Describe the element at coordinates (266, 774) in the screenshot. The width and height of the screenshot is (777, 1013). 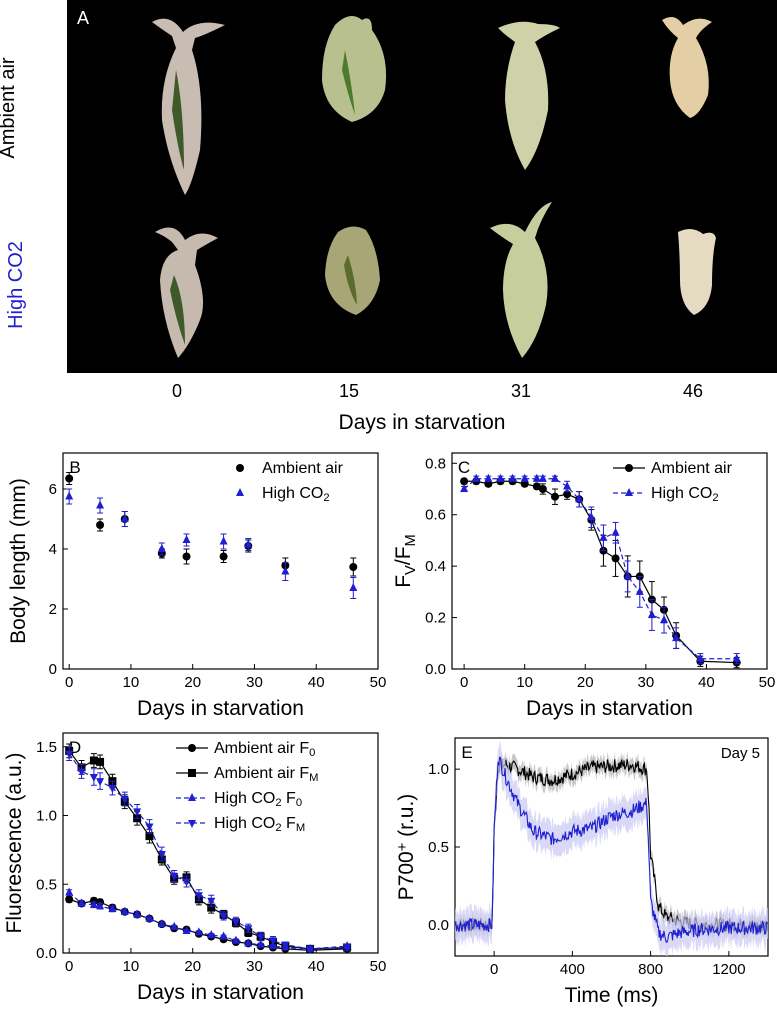
I see `legend-label: Ambient air FM` at that location.